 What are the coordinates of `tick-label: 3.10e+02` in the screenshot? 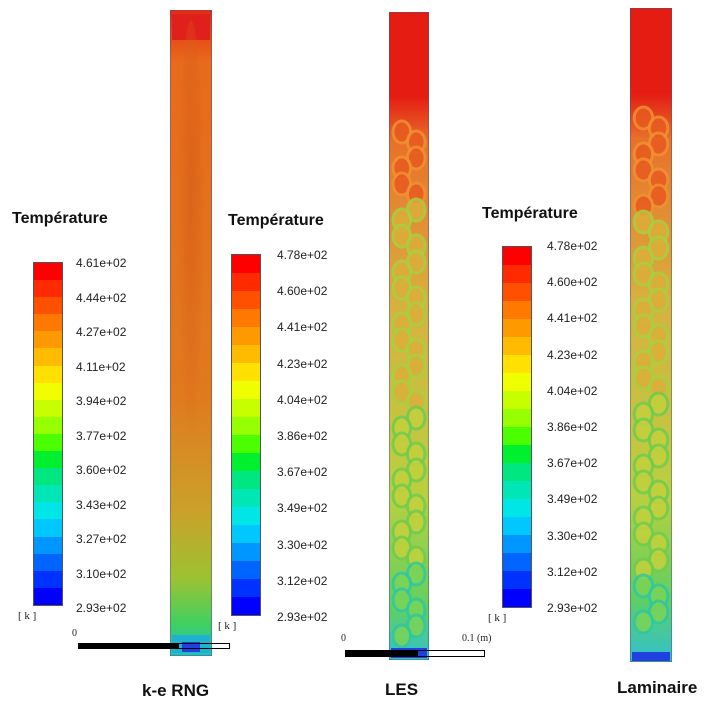 It's located at (101, 573).